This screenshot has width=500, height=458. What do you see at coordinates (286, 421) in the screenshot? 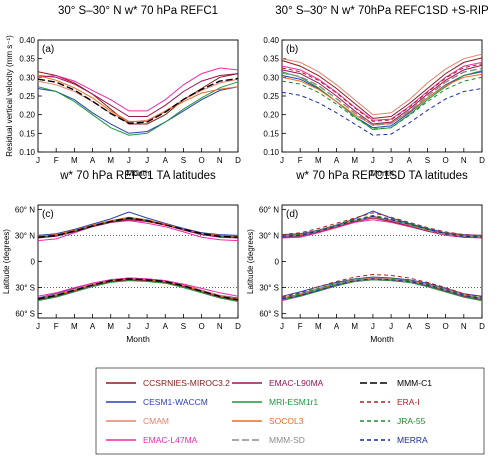
I see `legend-label: SOCOL3` at bounding box center [286, 421].